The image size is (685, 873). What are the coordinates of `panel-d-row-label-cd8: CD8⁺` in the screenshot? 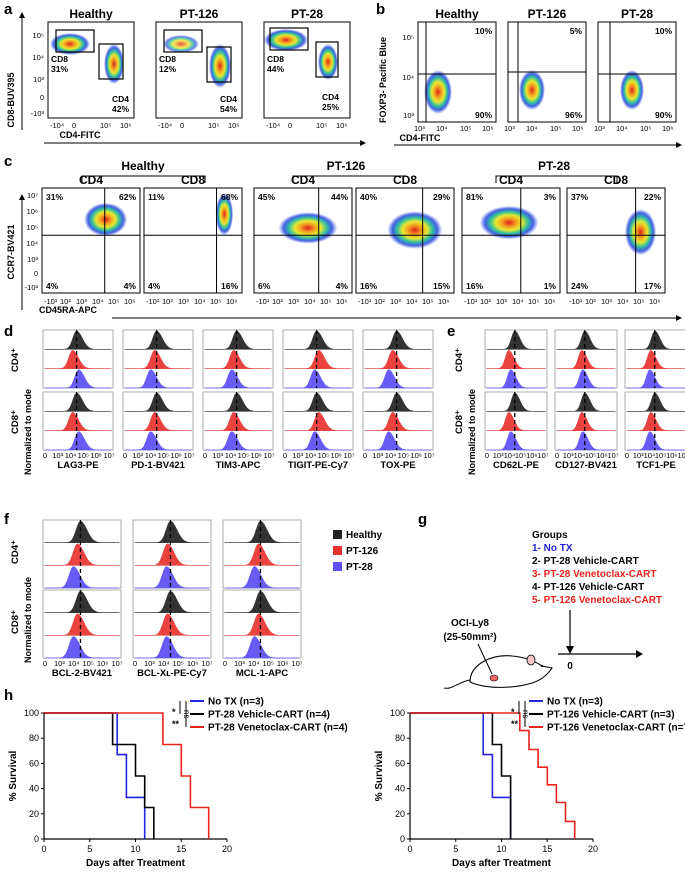 It's located at (15, 422).